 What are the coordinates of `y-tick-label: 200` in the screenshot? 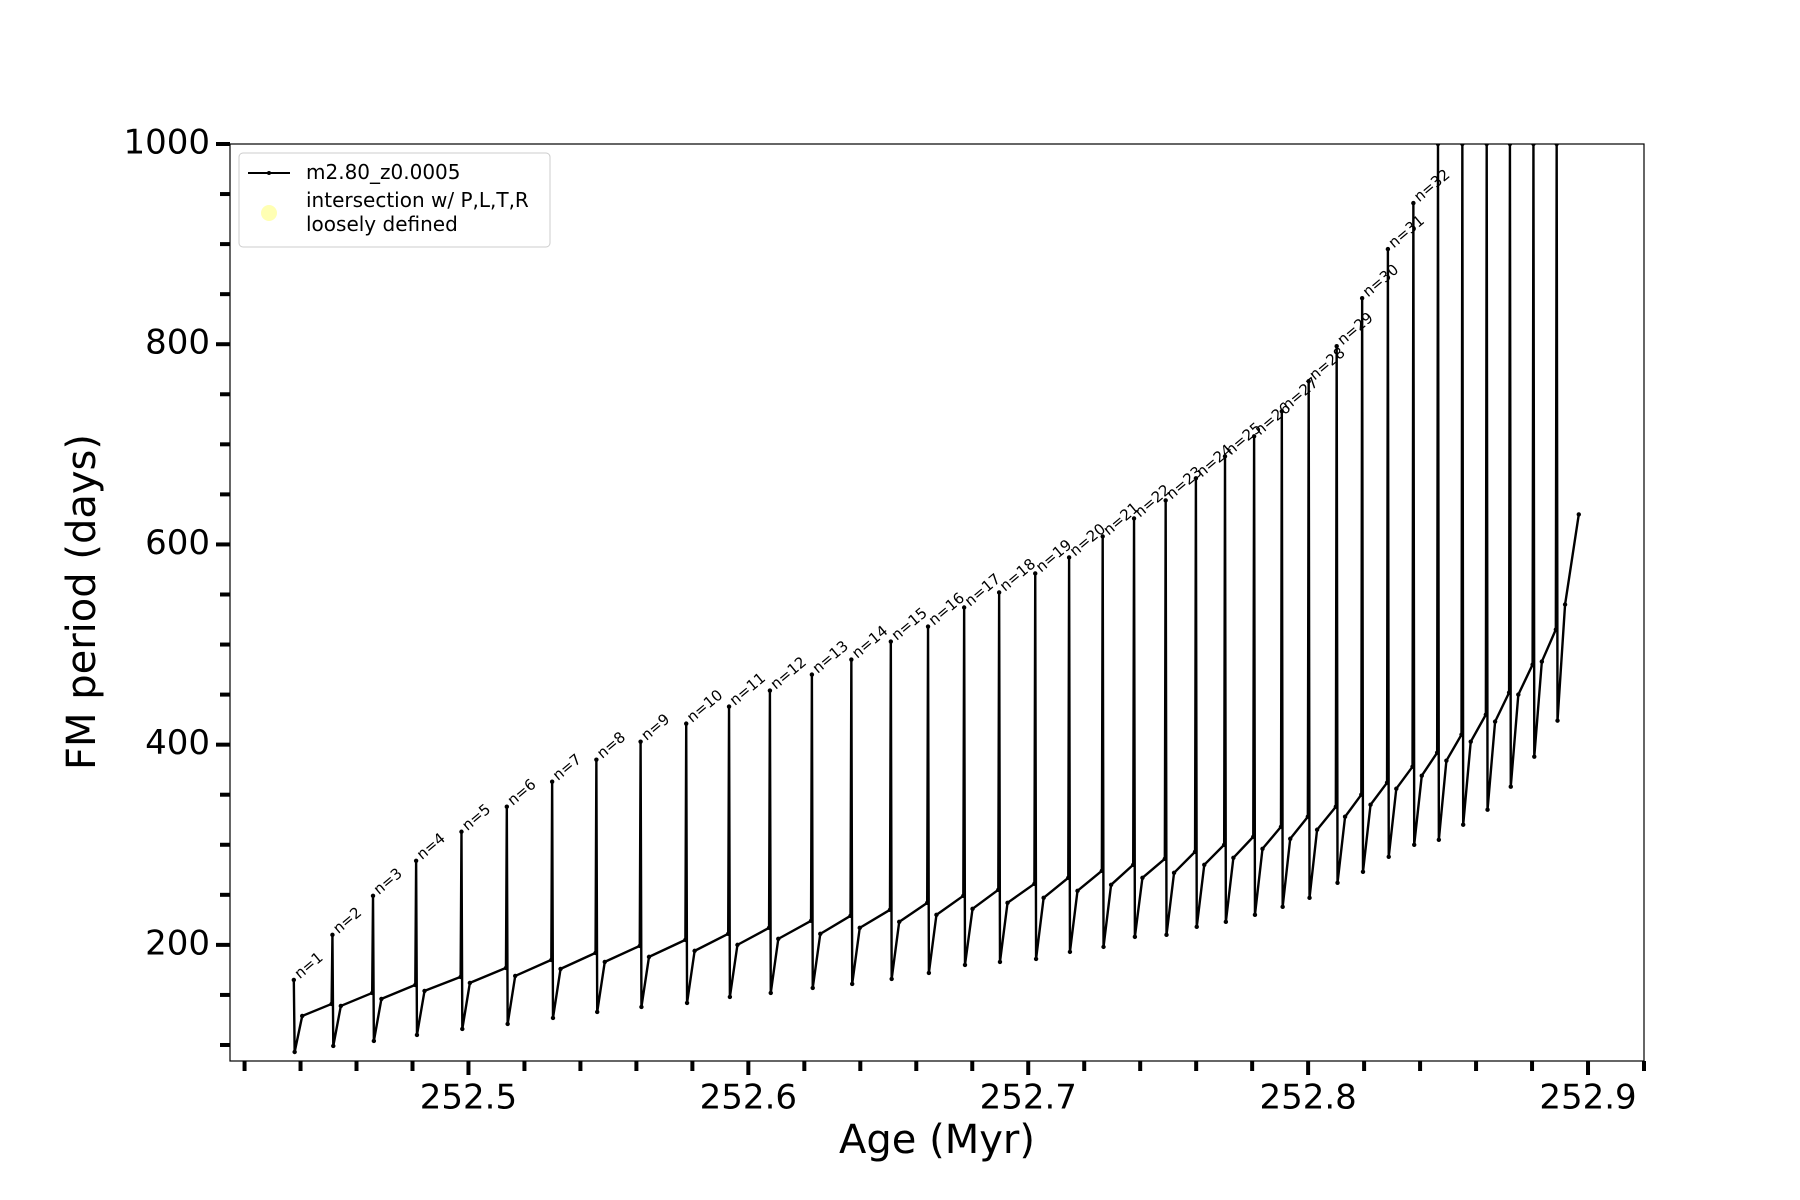 It's located at (177, 943).